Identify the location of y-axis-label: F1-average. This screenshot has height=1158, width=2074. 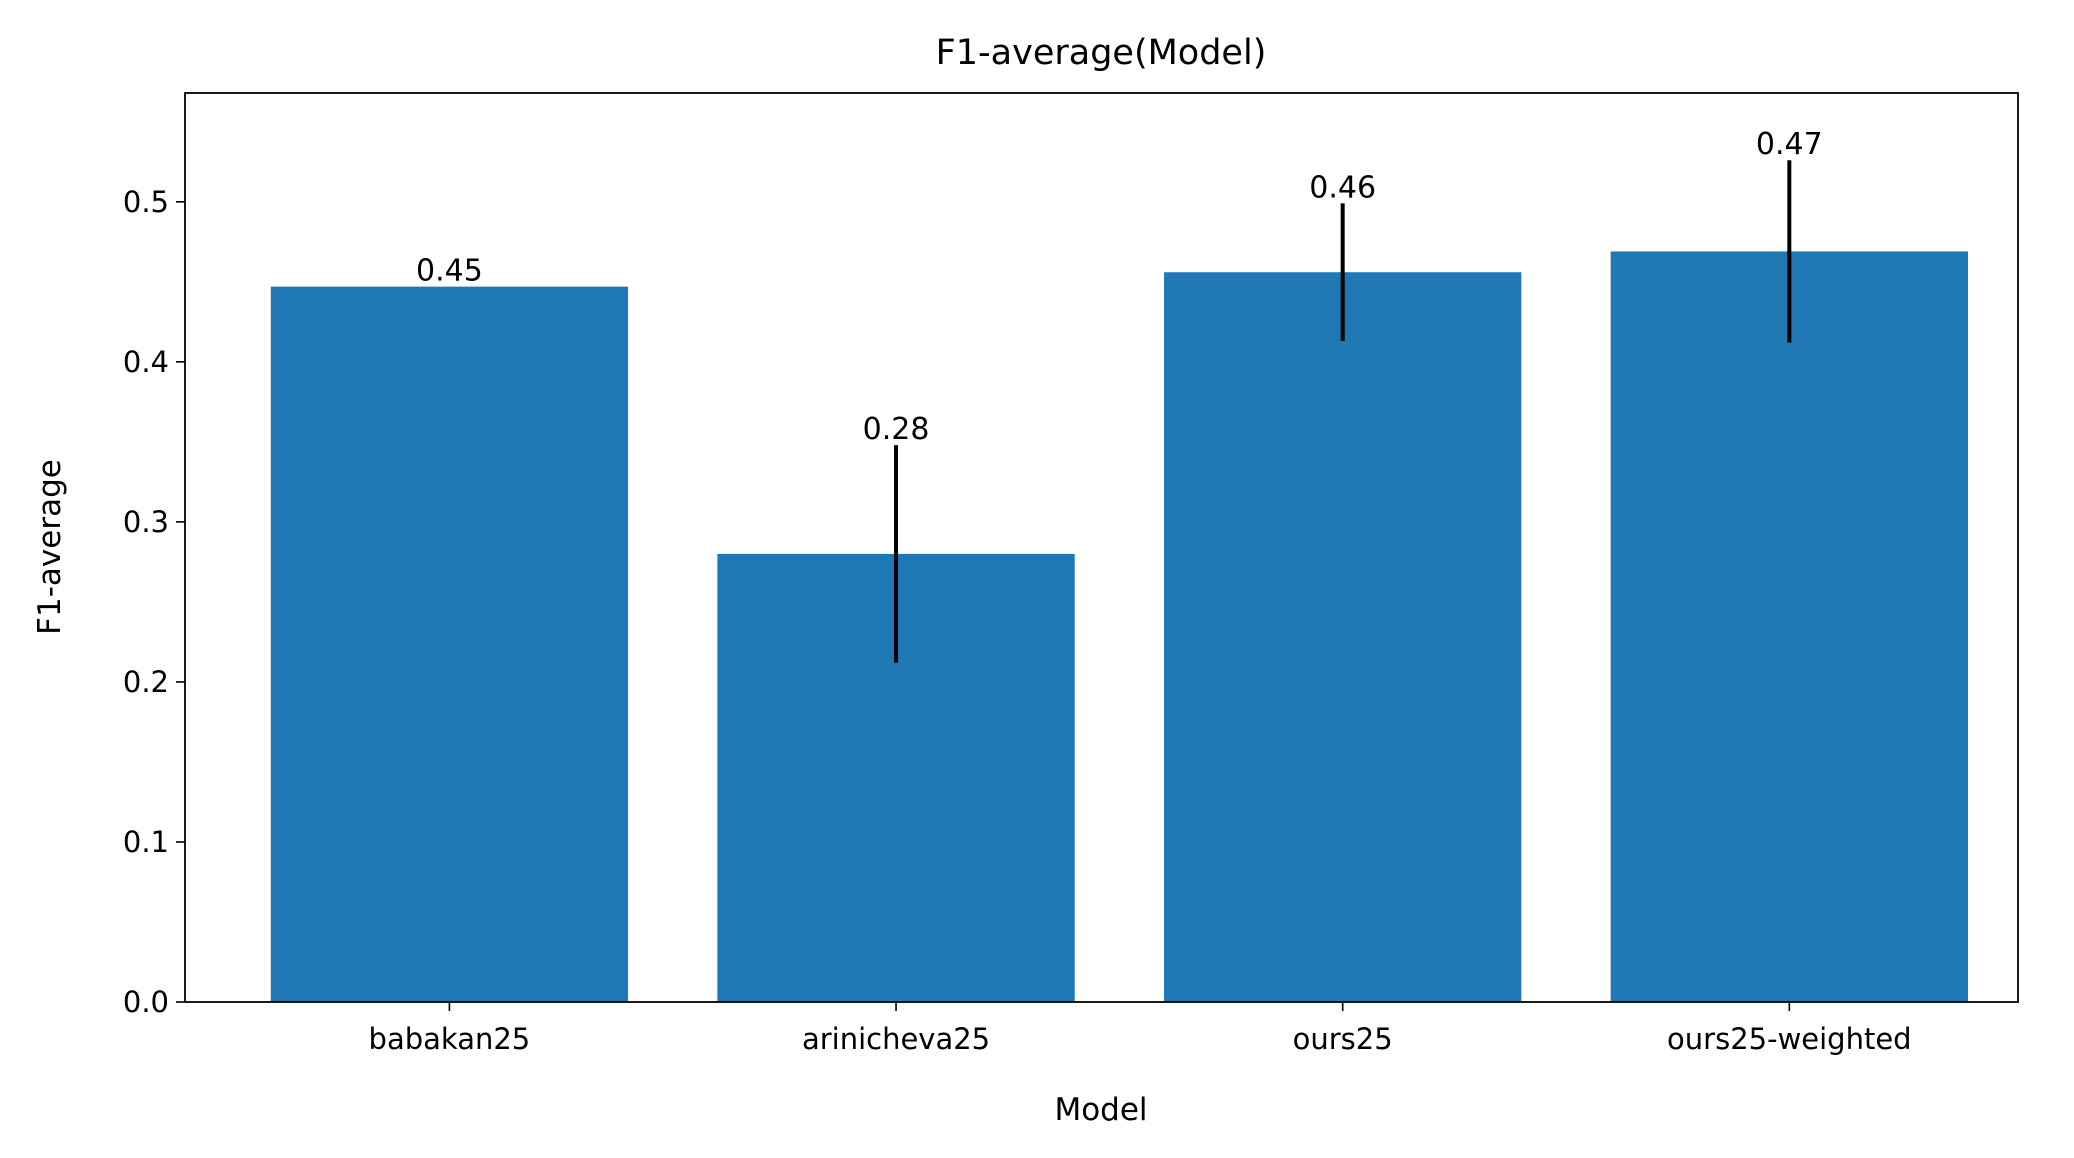
(50, 547).